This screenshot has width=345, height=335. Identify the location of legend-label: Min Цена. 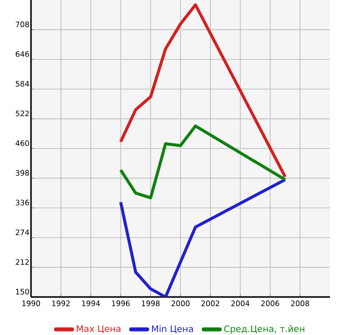
(172, 329).